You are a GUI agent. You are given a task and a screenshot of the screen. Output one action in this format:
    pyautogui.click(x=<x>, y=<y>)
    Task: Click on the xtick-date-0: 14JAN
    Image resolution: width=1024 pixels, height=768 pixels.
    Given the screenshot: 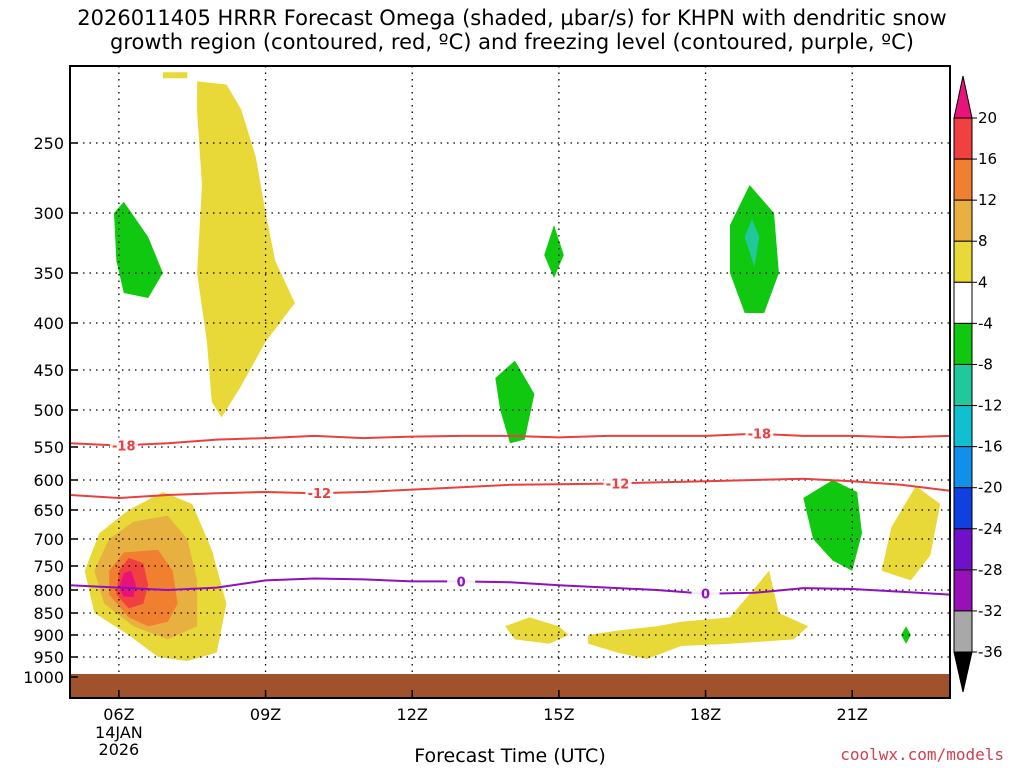 What is the action you would take?
    pyautogui.click(x=119, y=732)
    